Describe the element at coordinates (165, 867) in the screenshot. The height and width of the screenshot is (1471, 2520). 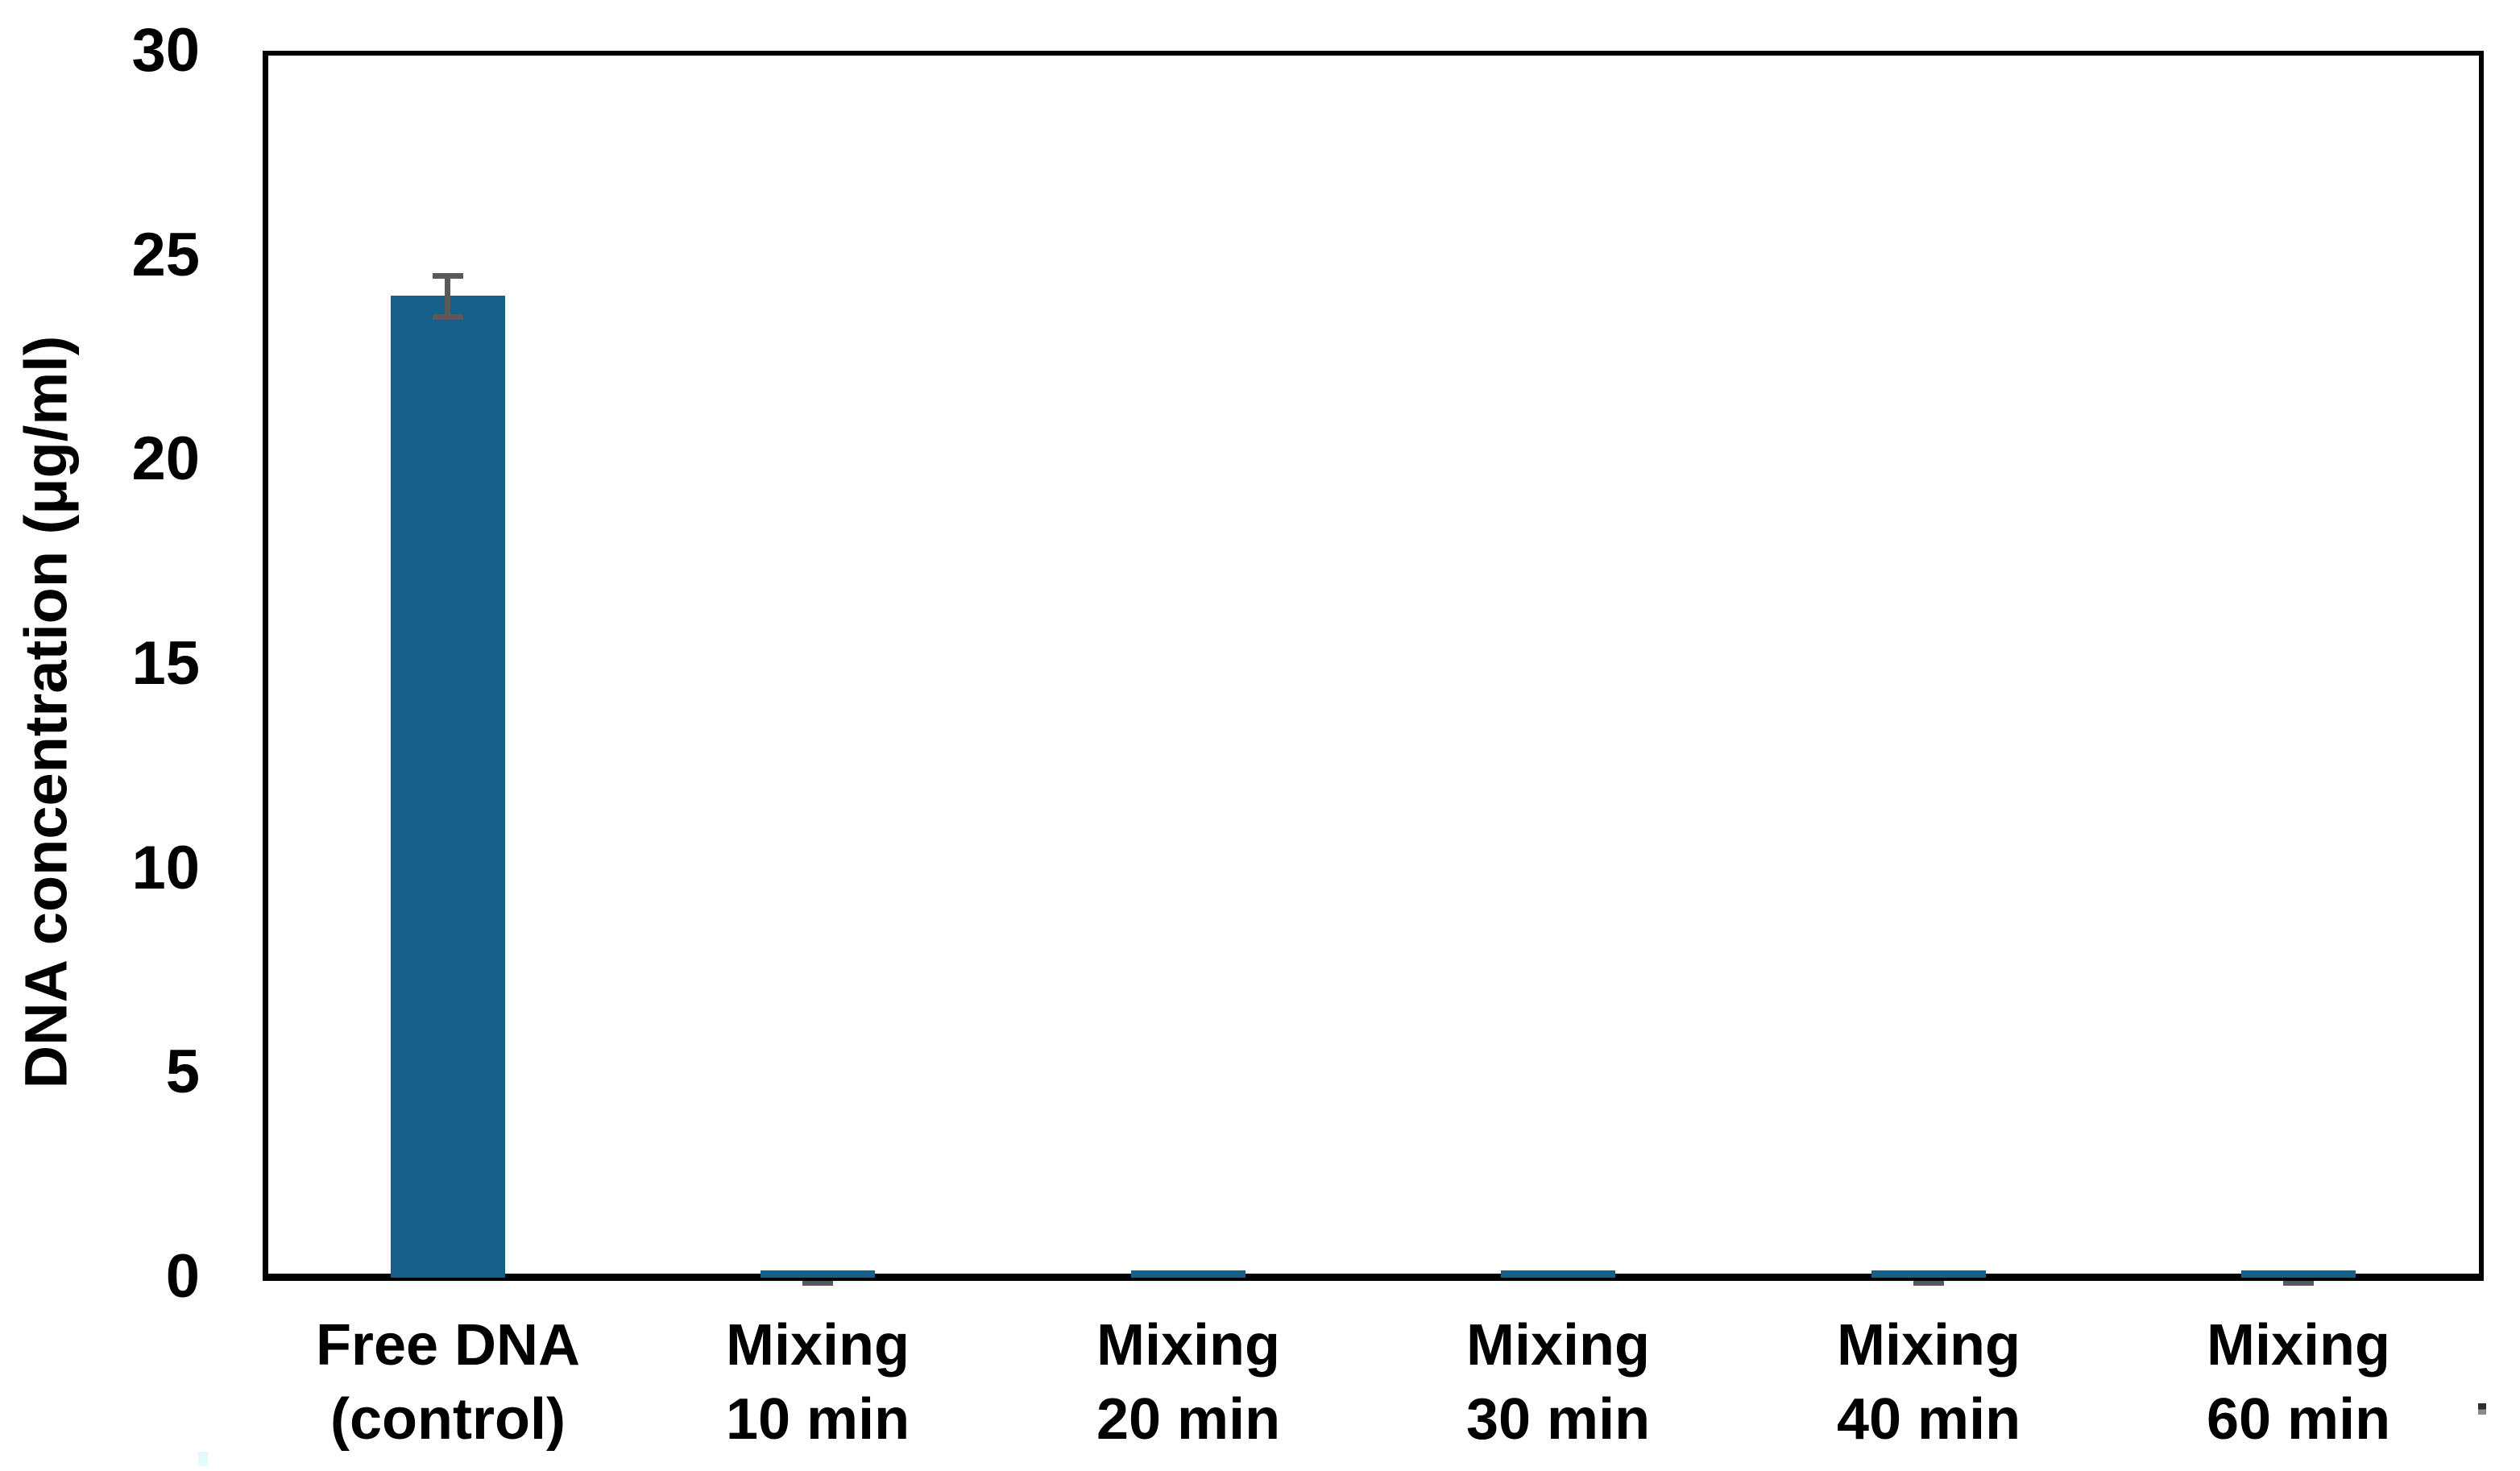
I see `y-tick-label: 10` at that location.